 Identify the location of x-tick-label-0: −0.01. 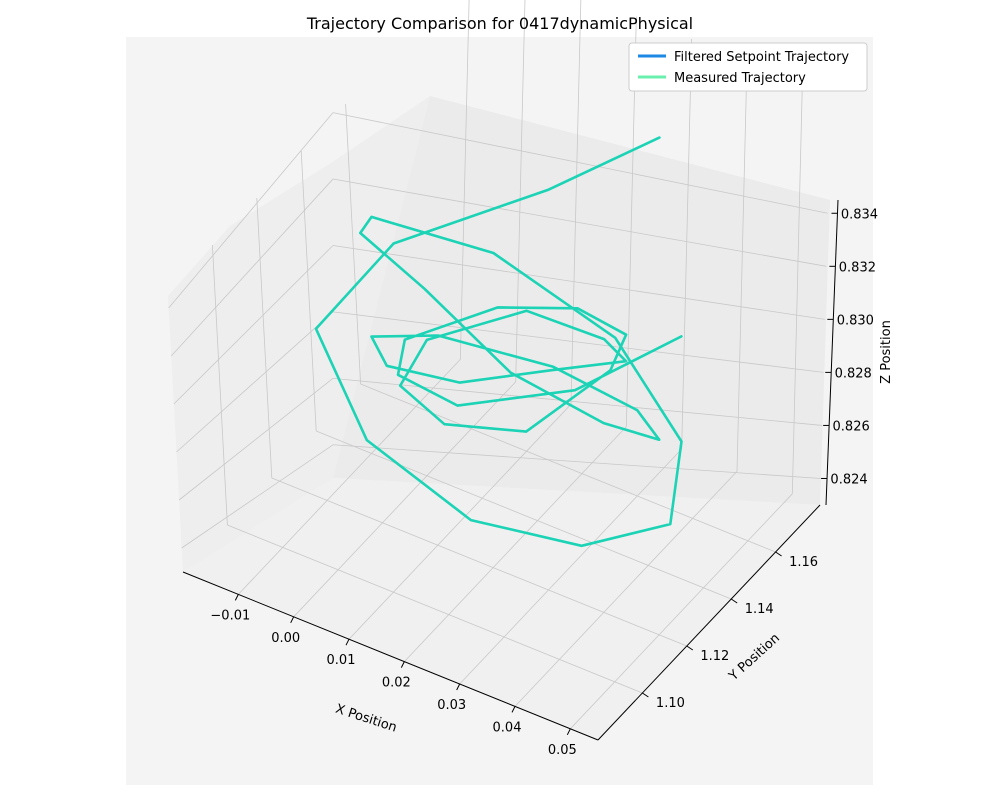
(230, 615).